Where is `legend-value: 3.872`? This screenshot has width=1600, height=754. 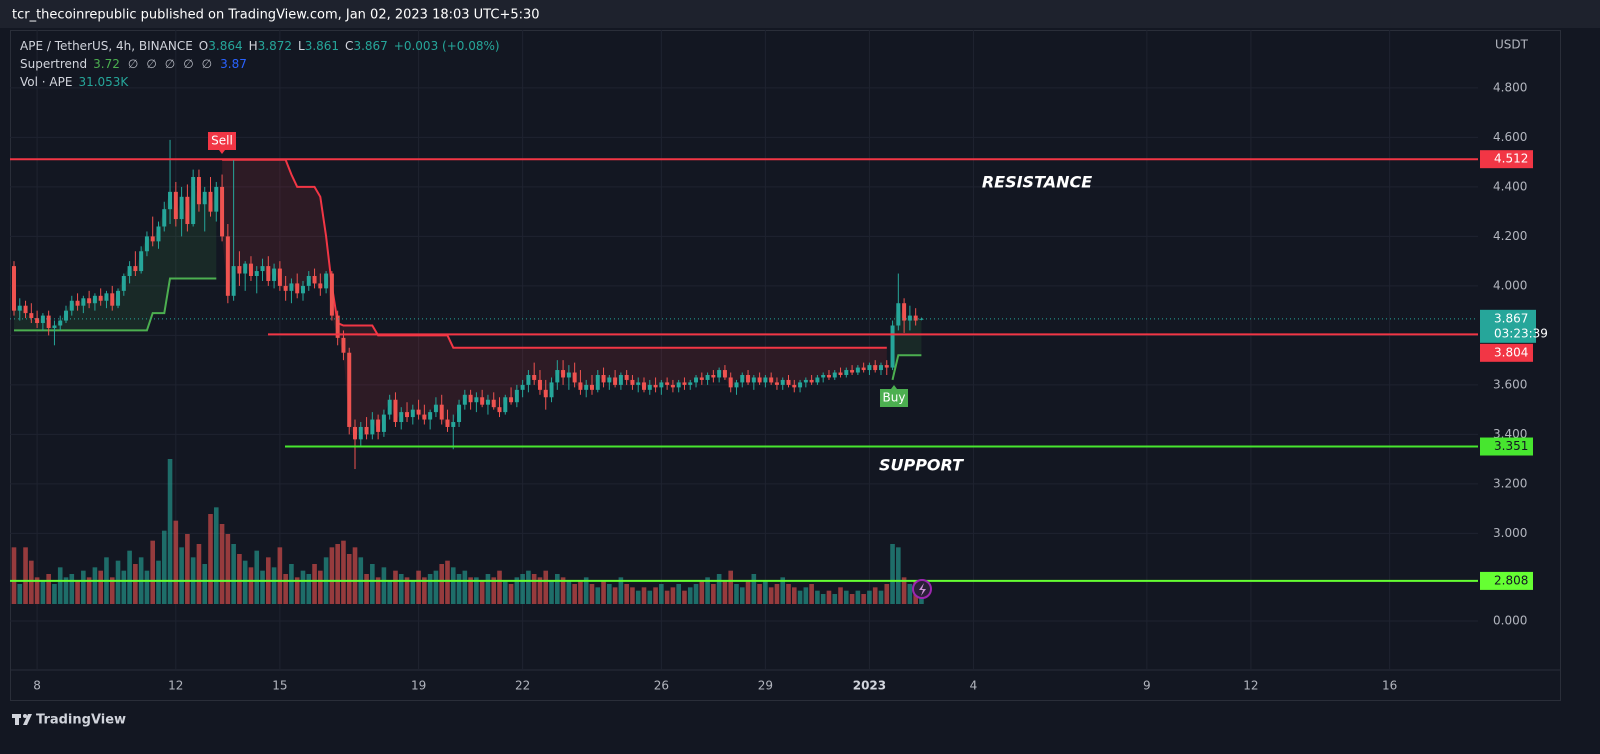 legend-value: 3.872 is located at coordinates (275, 46).